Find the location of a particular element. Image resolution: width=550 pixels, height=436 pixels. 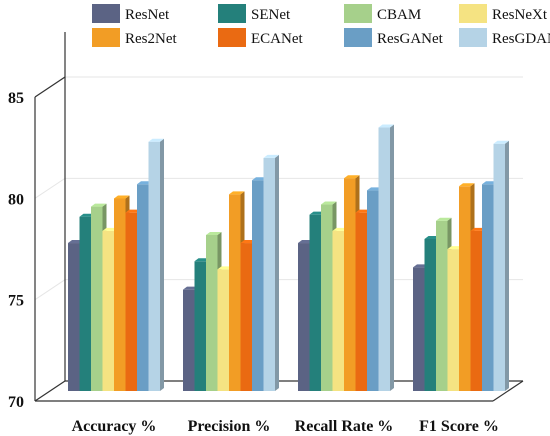

top-edge is located at coordinates (50, 87).